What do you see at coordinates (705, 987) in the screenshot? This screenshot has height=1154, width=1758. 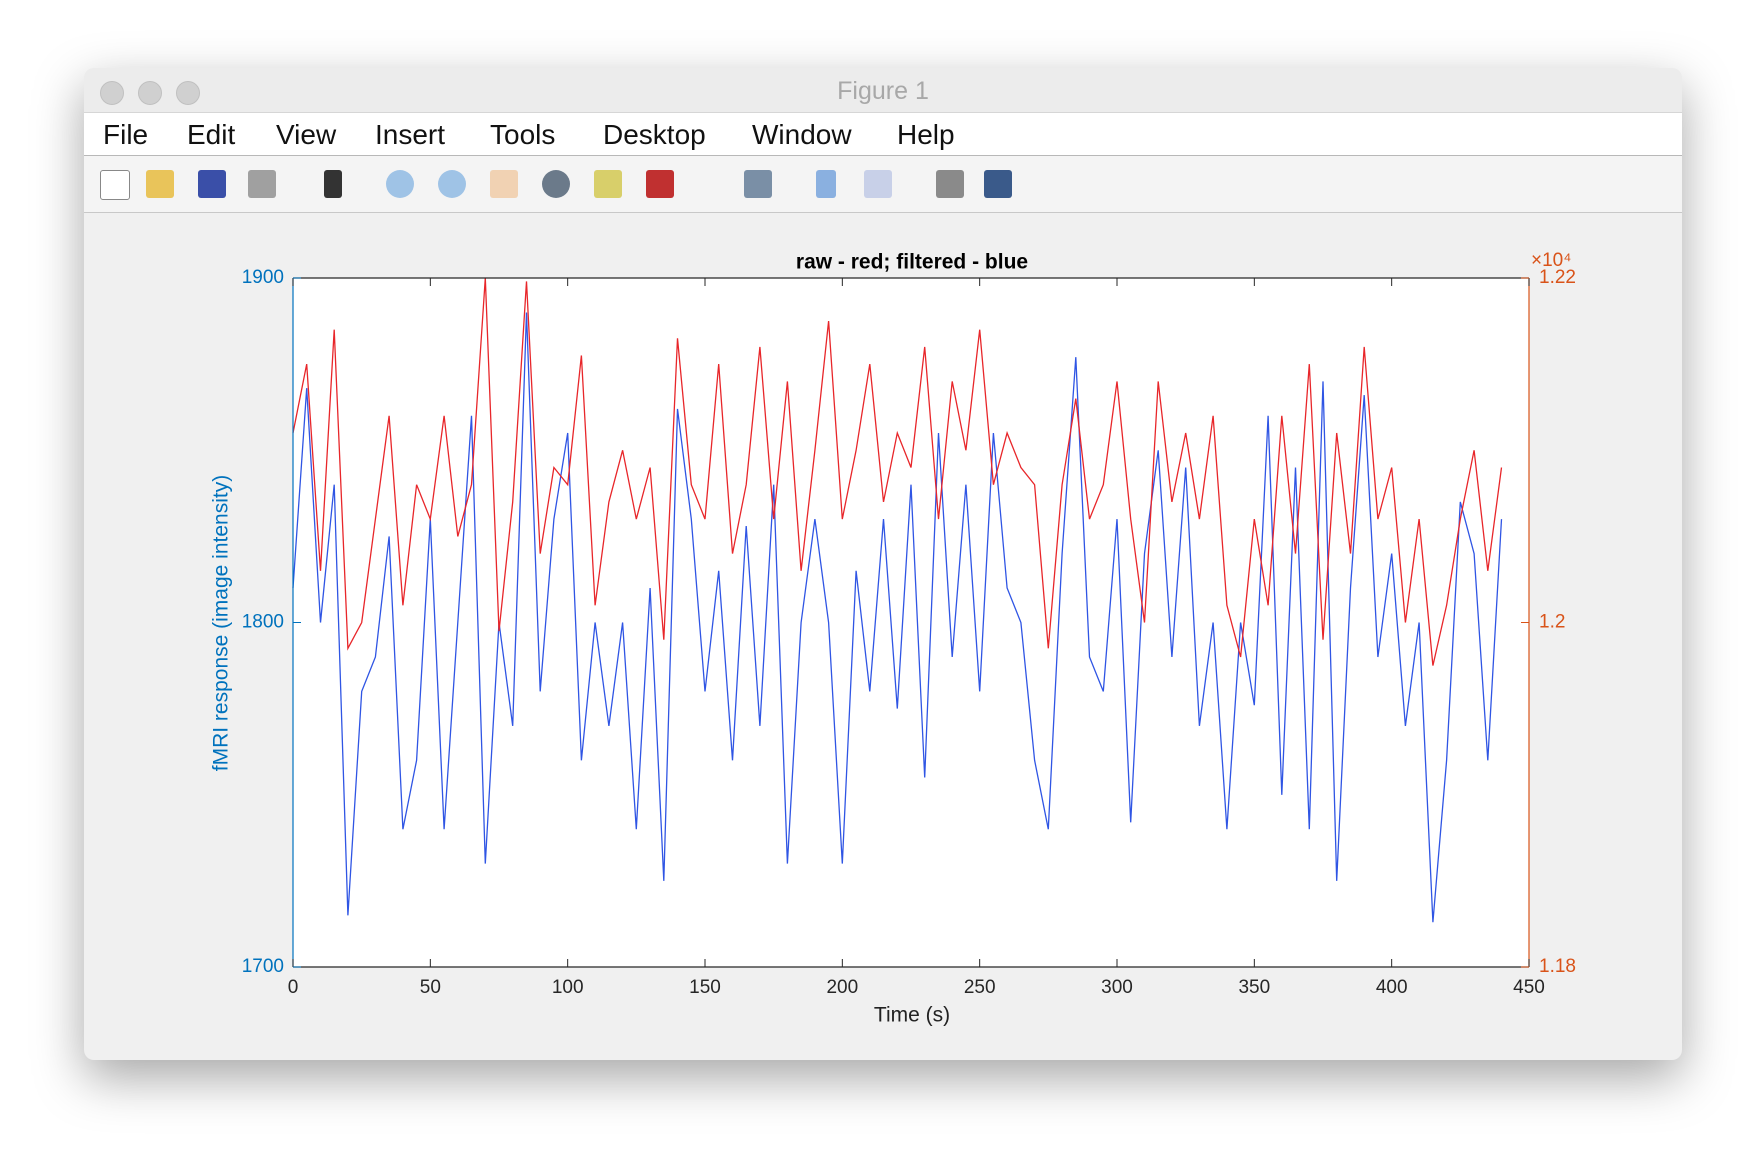 I see `x-tick-label: 150` at bounding box center [705, 987].